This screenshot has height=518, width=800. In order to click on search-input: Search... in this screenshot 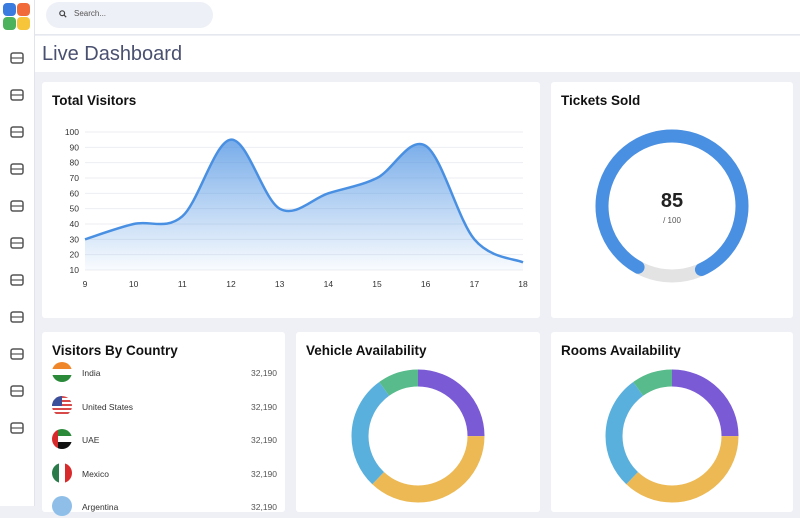, I will do `click(129, 15)`.